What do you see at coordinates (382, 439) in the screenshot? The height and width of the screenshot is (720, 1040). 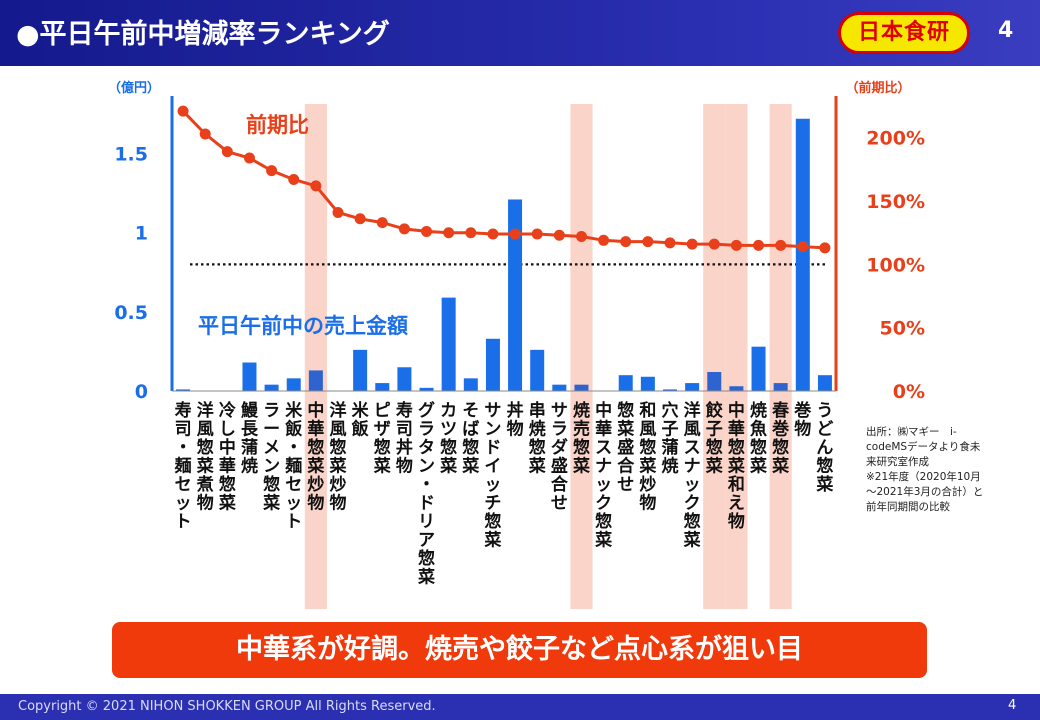 I see `category-label: ピザ惣菜` at bounding box center [382, 439].